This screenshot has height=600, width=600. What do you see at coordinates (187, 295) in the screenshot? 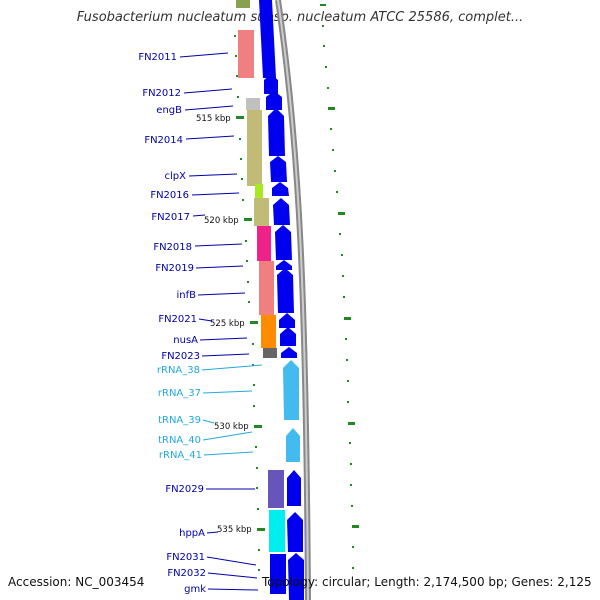
I see `gene-label: infB` at bounding box center [187, 295].